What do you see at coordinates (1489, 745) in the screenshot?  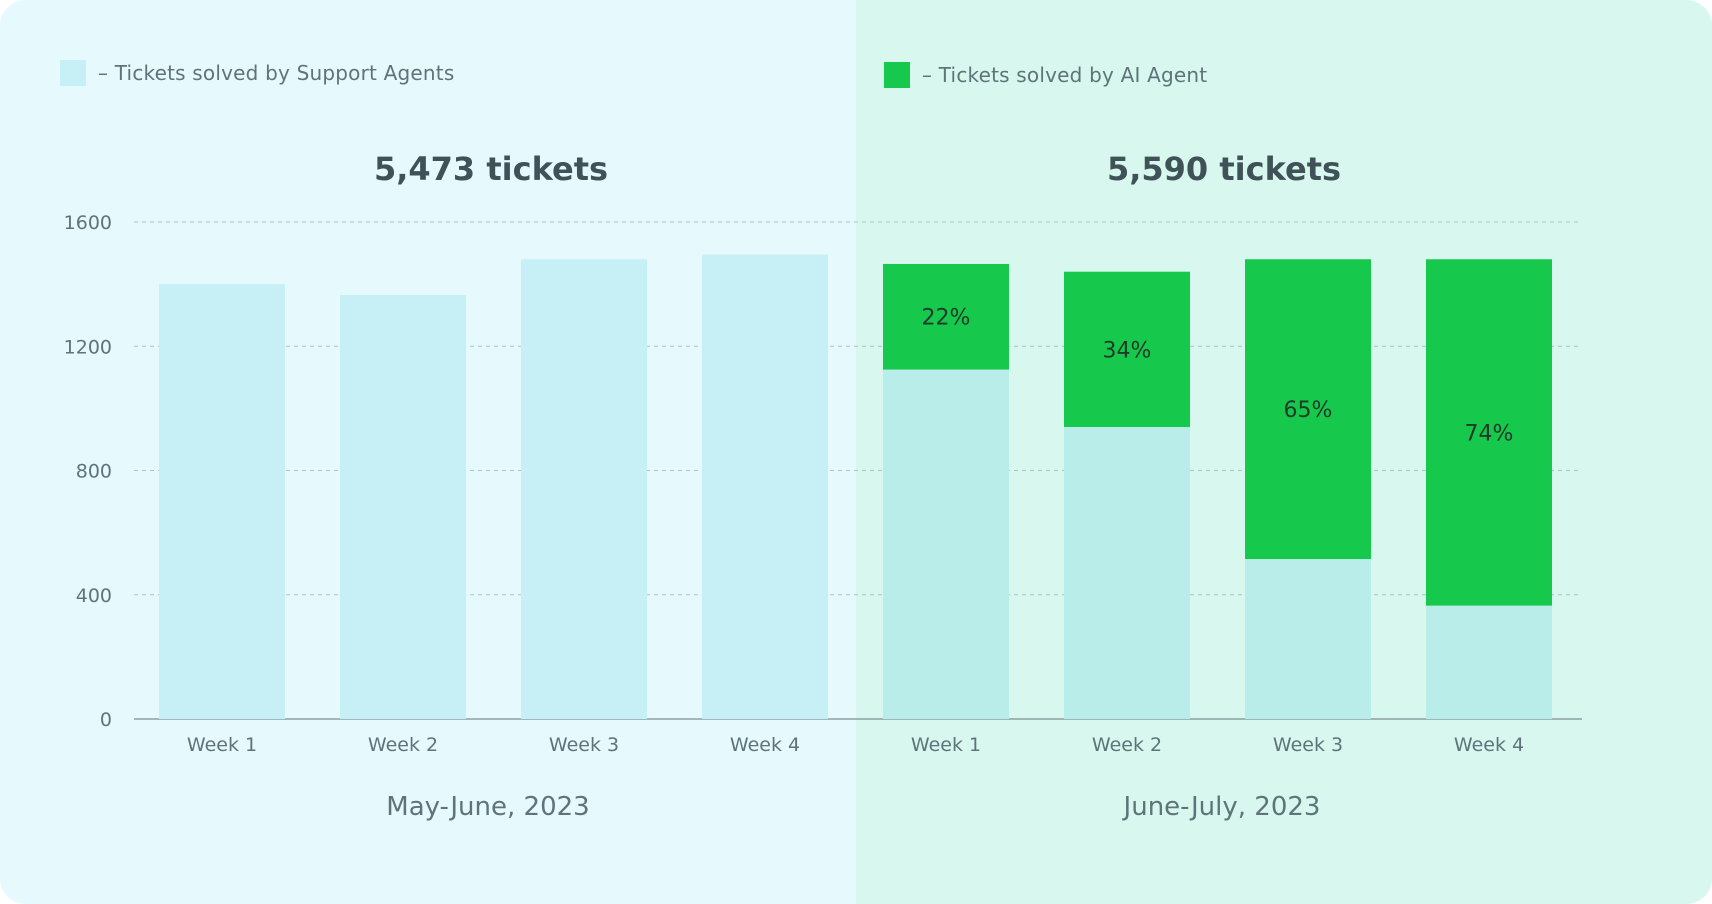 I see `x-tick-label-8: Week 4` at bounding box center [1489, 745].